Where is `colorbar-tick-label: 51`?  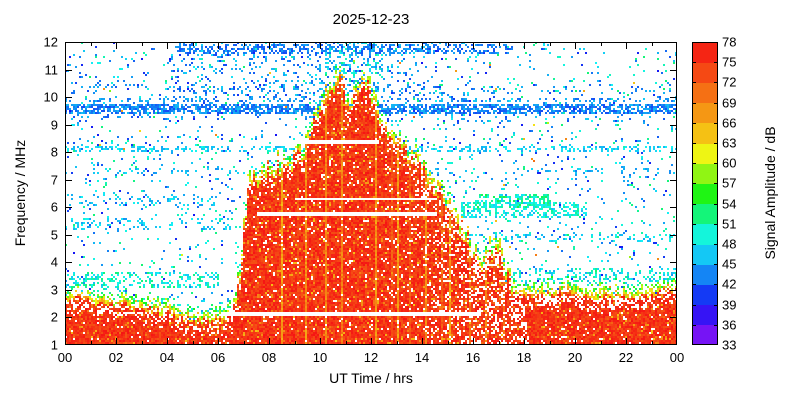 colorbar-tick-label: 51 is located at coordinates (729, 224).